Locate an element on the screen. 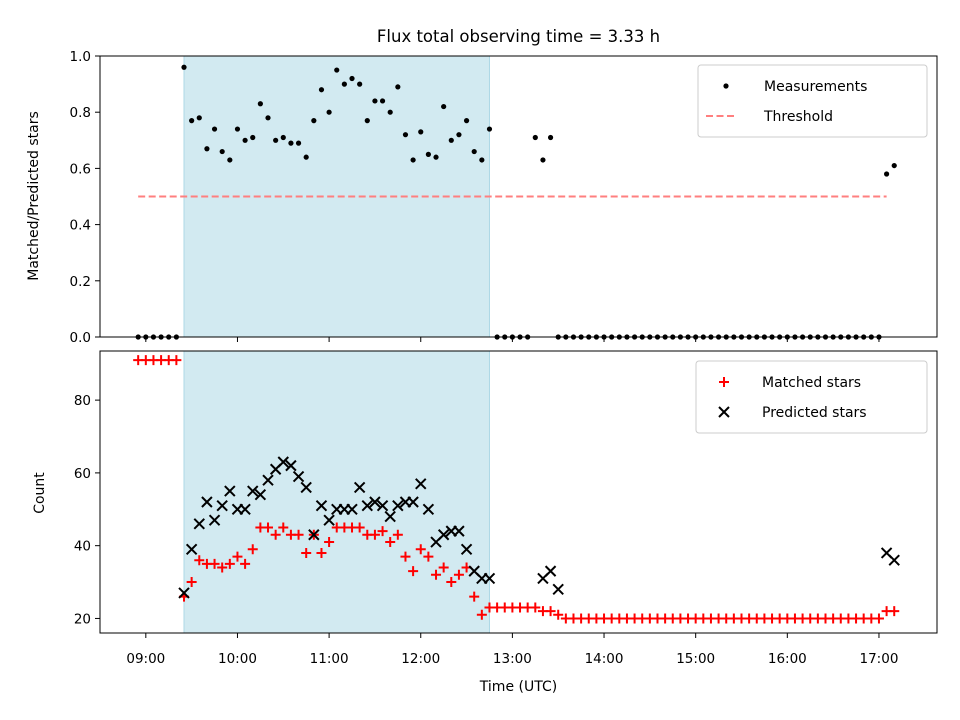 The width and height of the screenshot is (960, 720). chart-title: Flux total observing time = 3.33 h is located at coordinates (518, 36).